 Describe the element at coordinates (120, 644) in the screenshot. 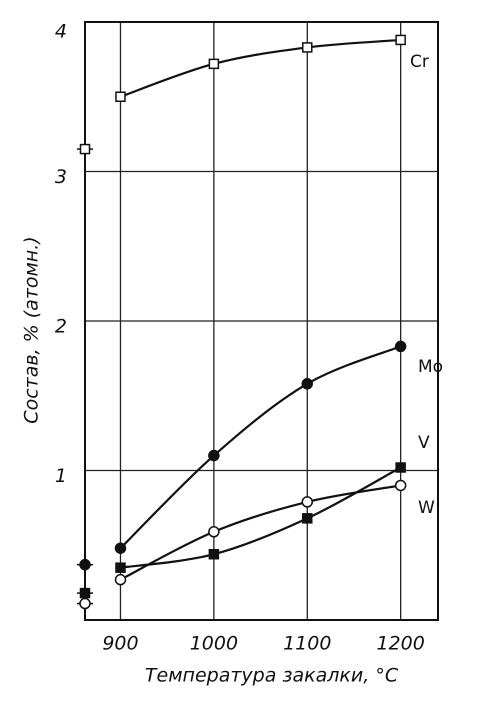

I see `x-tick-label: 900` at that location.